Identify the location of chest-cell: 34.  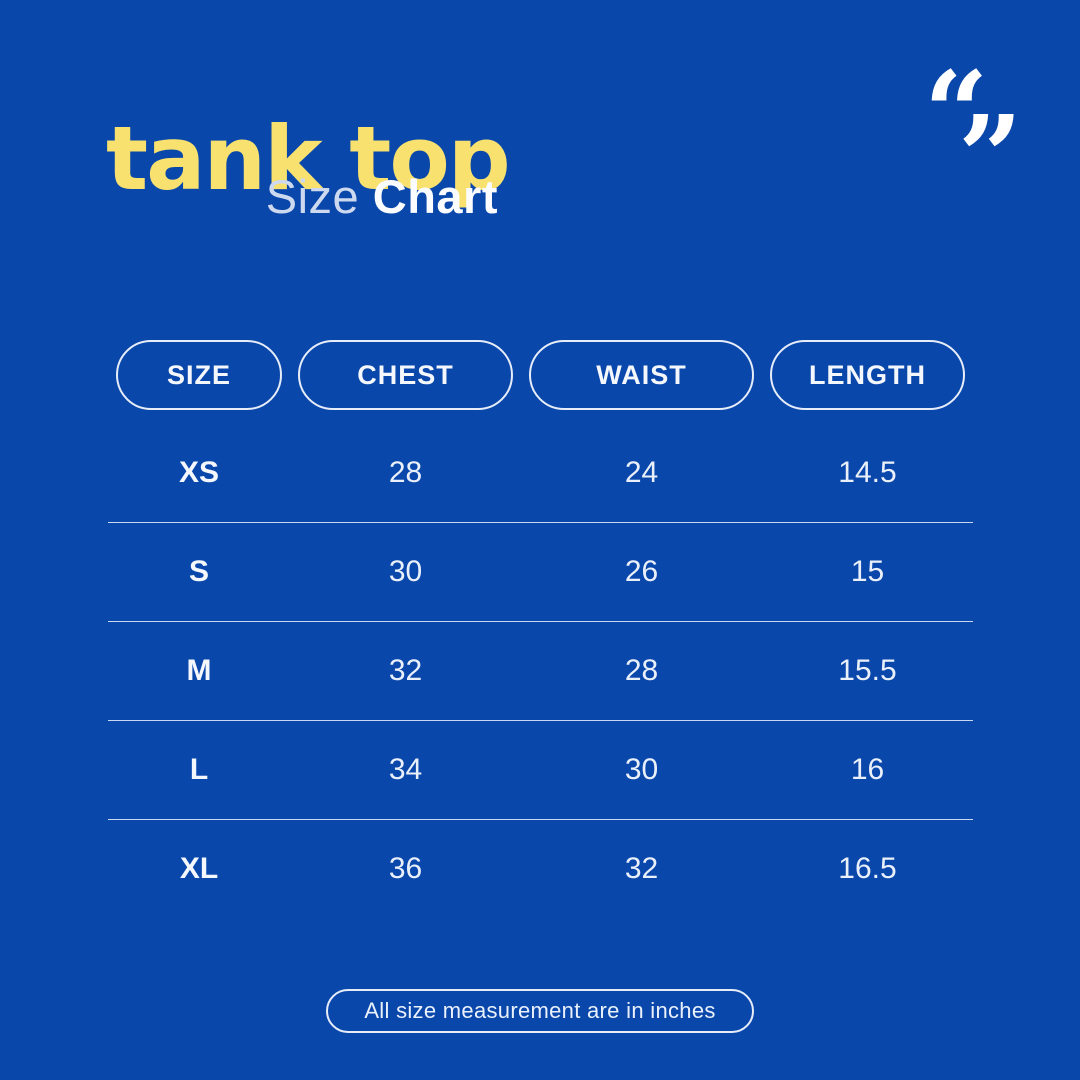
(405, 769).